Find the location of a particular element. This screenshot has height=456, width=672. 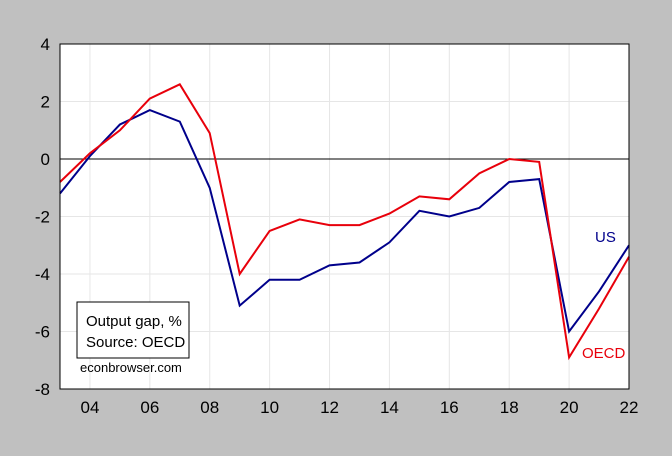

series-label-oecd: OECD is located at coordinates (604, 353).